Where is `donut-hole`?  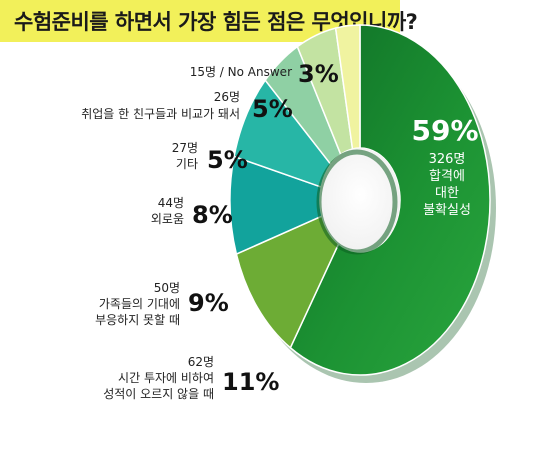
donut-hole is located at coordinates (360, 200).